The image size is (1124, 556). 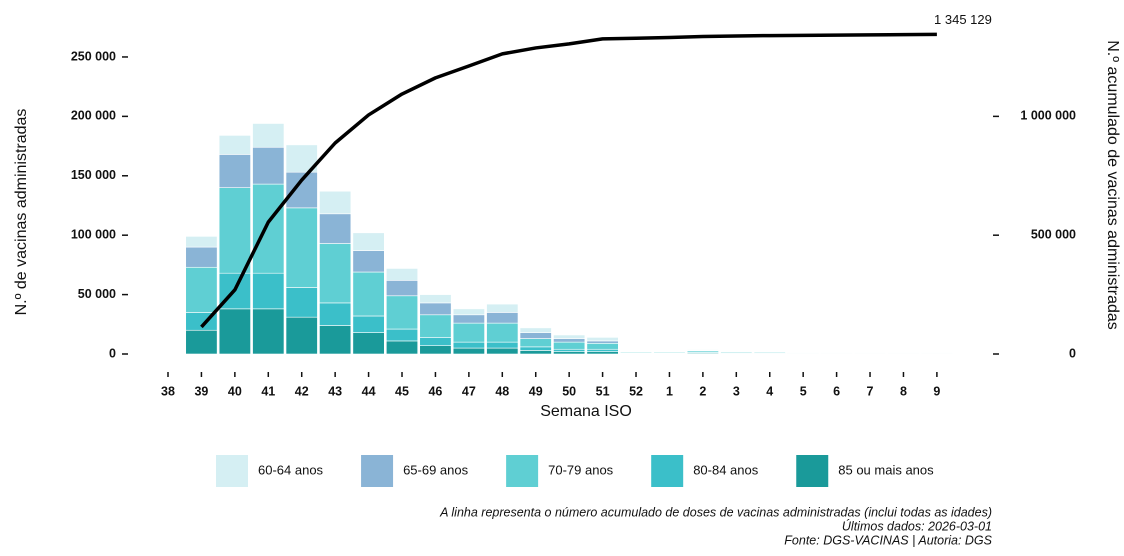 I want to click on y2-axis-label: N.º acumulado de vacinas administradas, so click(x=1112, y=185).